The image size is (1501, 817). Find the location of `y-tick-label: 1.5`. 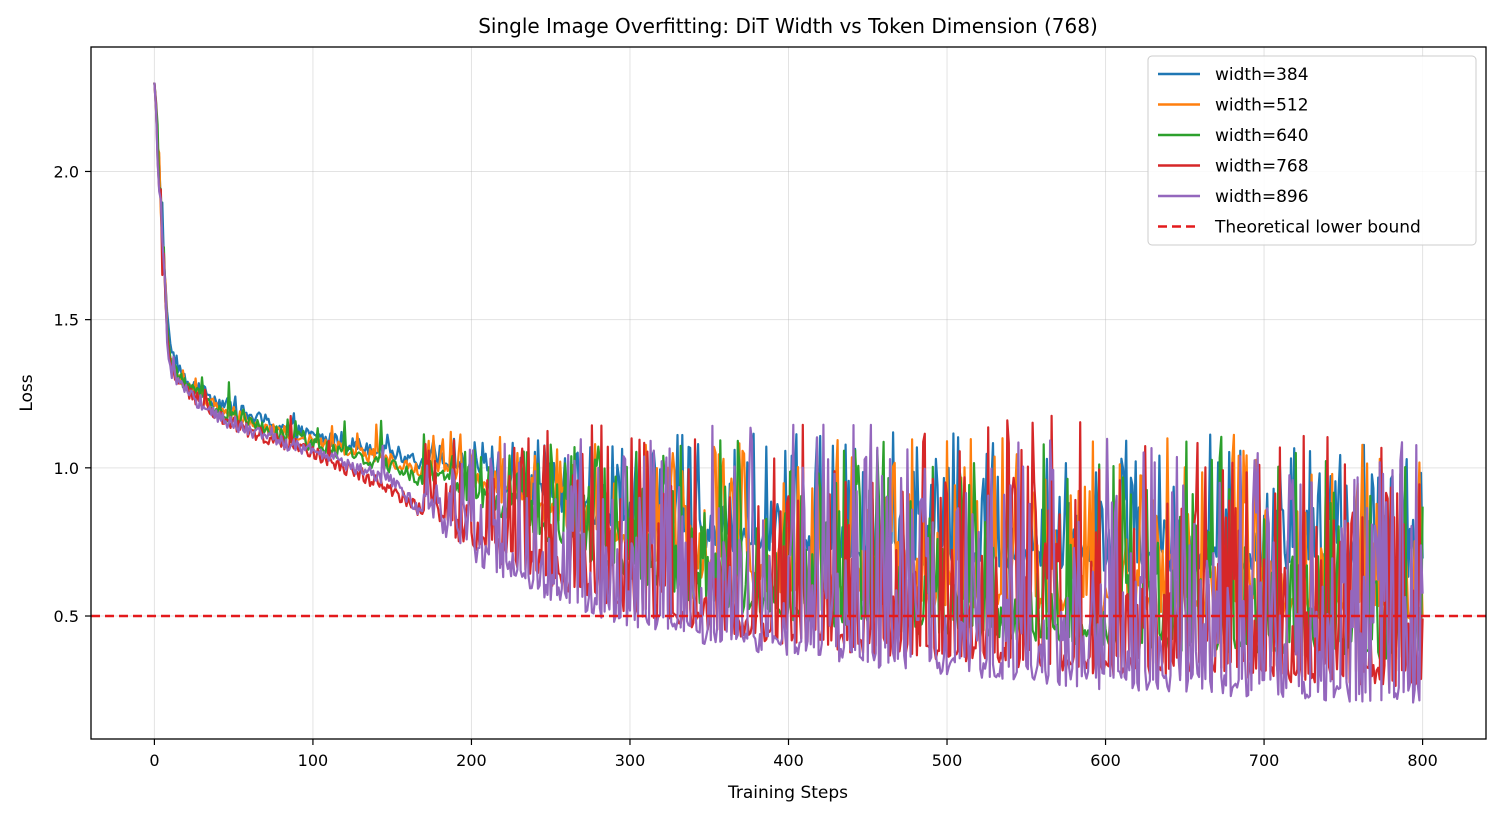

y-tick-label: 1.5 is located at coordinates (66, 320).